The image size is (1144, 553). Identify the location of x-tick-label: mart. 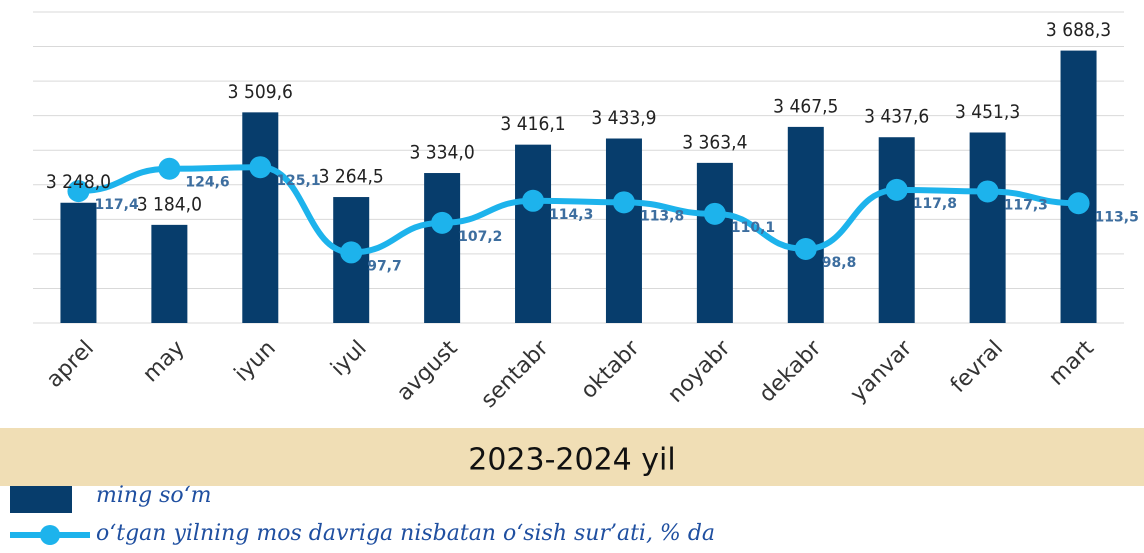
(1071, 363).